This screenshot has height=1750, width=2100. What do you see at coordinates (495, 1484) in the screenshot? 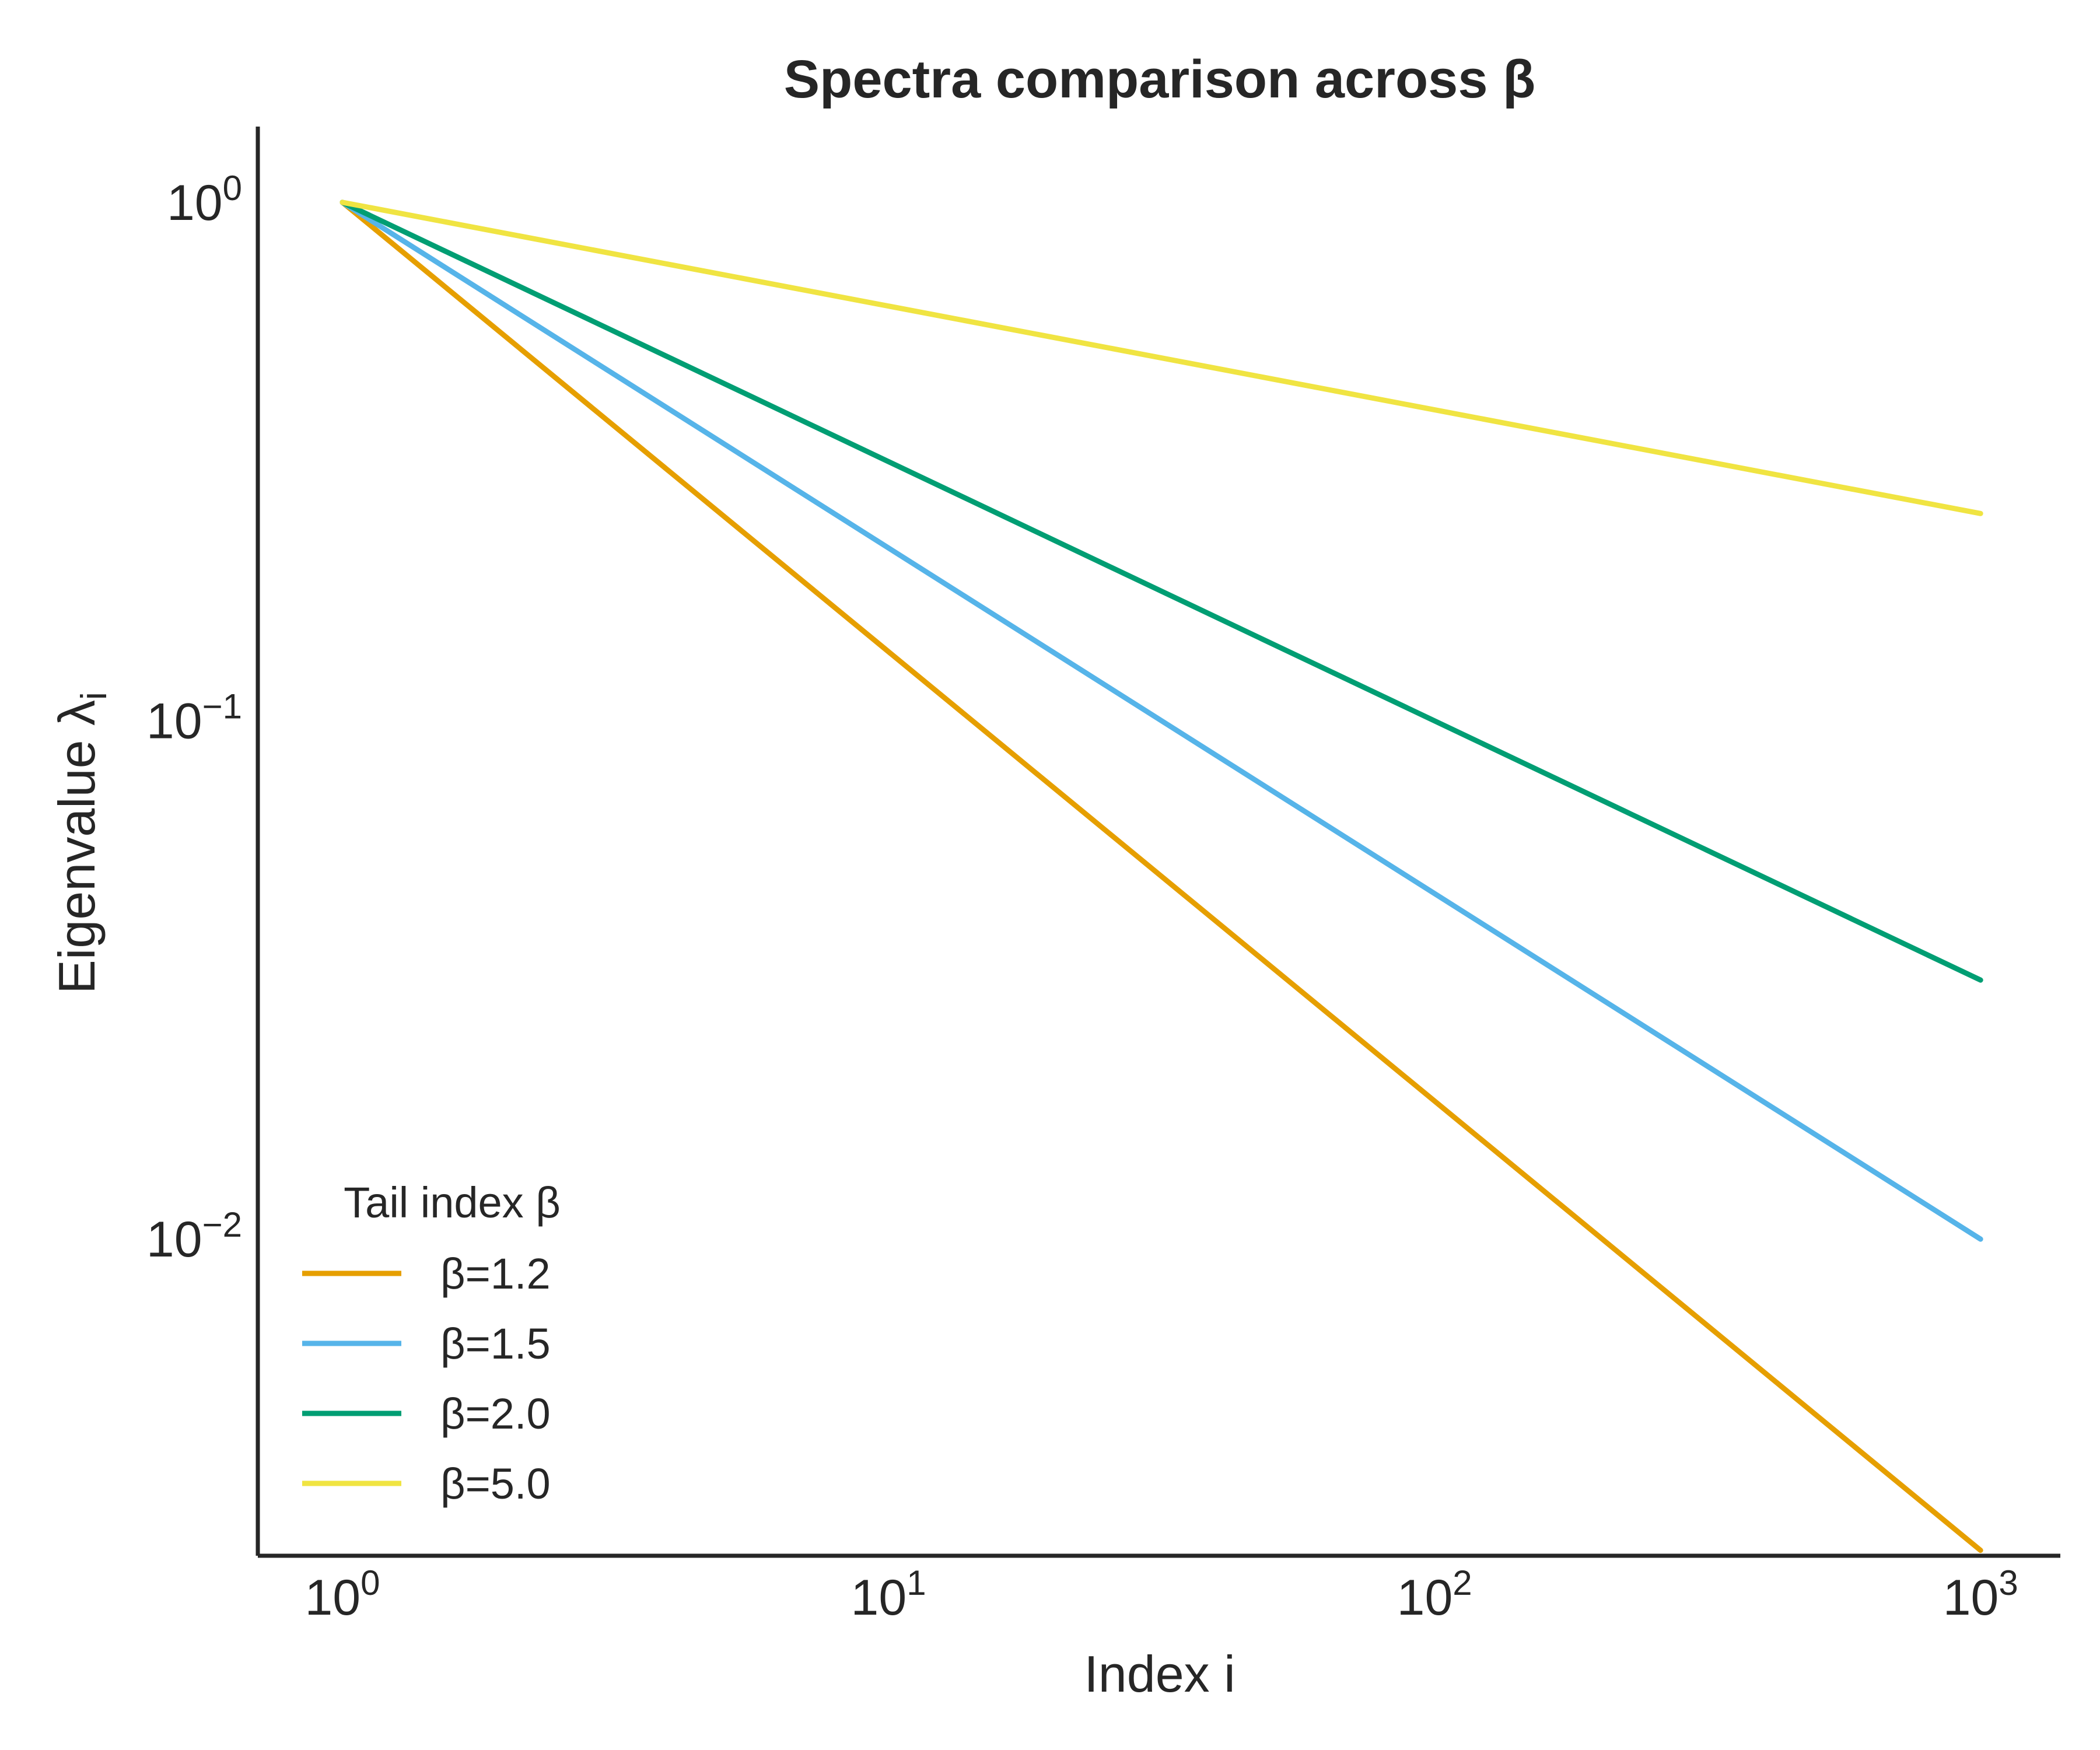
I see `legend-label-4: β=5.0` at bounding box center [495, 1484].